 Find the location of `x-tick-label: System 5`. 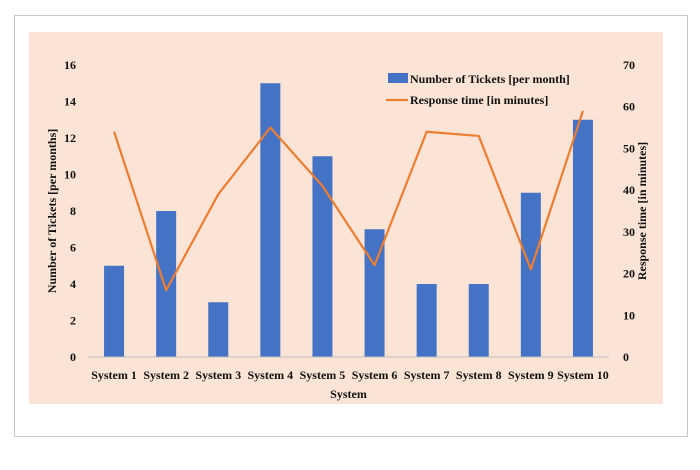

x-tick-label: System 5 is located at coordinates (323, 375).